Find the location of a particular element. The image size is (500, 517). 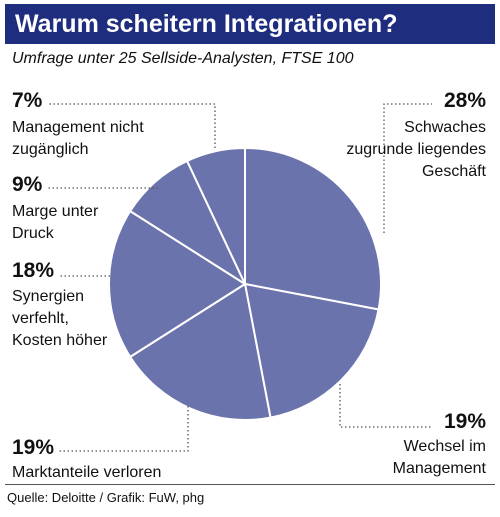

title-bar: Warum scheitern Integrationen? is located at coordinates (250, 24).